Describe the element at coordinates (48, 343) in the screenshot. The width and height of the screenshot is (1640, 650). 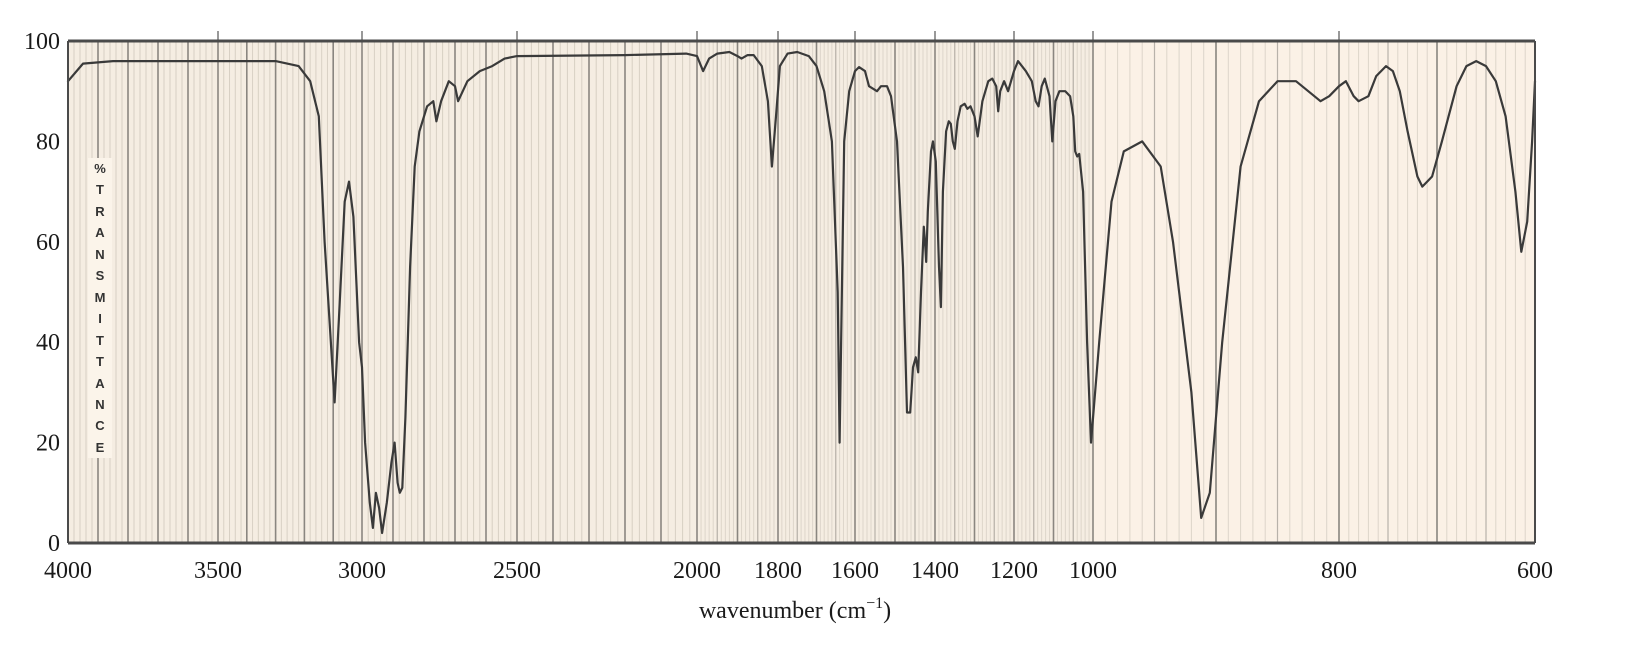
I see `y-tick-label: 40` at that location.